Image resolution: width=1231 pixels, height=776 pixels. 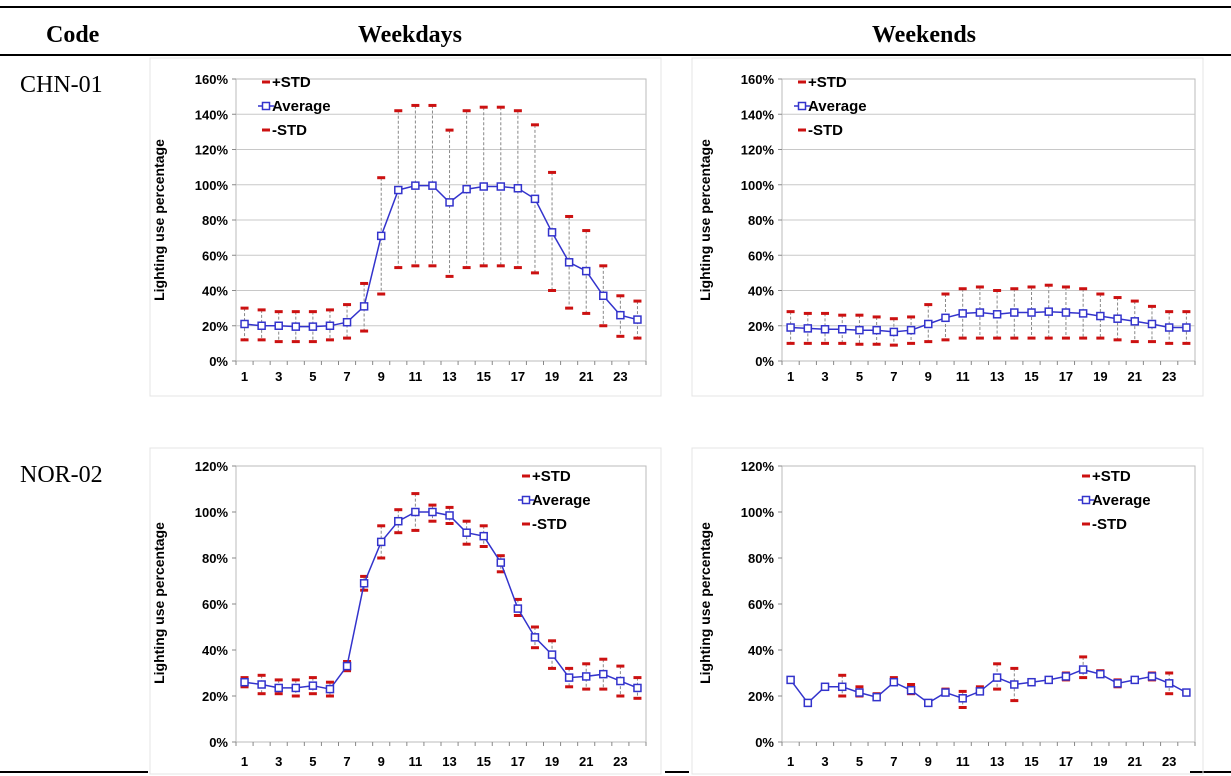 What do you see at coordinates (346, 761) in the screenshot?
I see `x-tick-label: 7` at bounding box center [346, 761].